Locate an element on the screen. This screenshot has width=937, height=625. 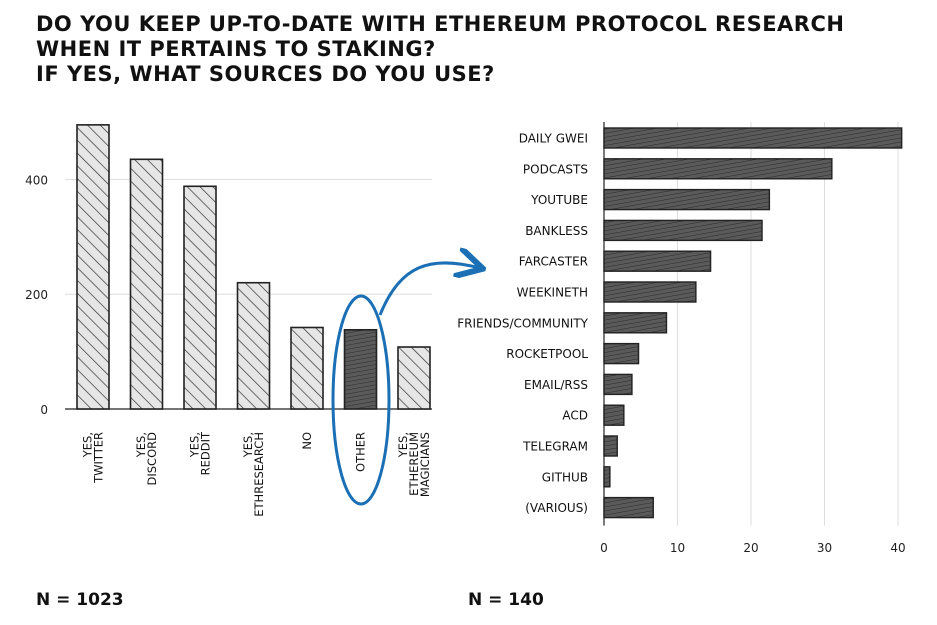
x-category-label: NO is located at coordinates (307, 441).